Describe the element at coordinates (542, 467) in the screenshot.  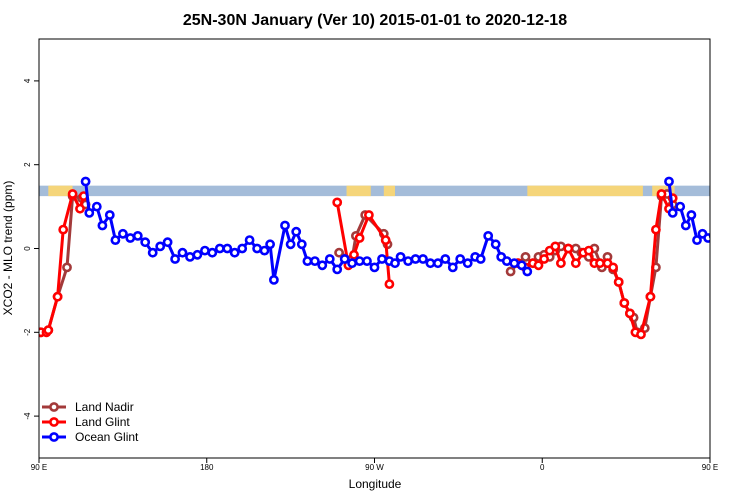
I see `x-tick-label: 0` at that location.